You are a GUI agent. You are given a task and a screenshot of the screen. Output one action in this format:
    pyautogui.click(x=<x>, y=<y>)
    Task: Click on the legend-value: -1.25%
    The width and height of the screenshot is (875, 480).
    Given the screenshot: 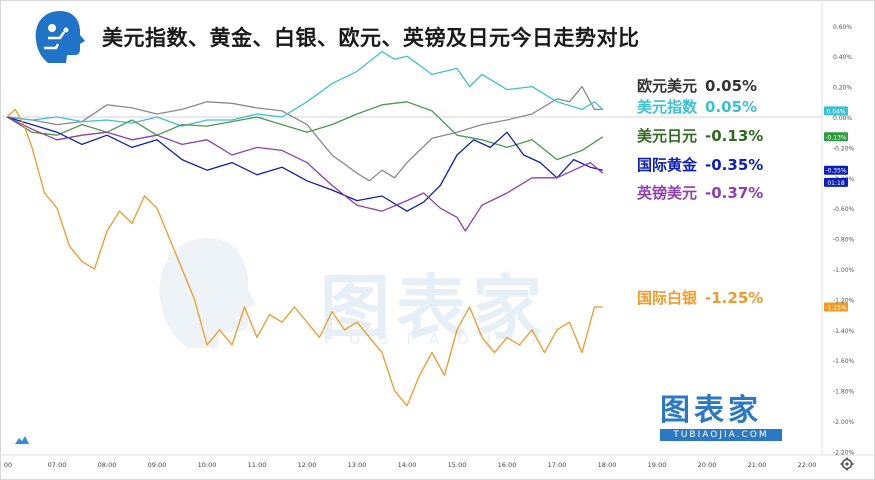 What is the action you would take?
    pyautogui.click(x=734, y=298)
    